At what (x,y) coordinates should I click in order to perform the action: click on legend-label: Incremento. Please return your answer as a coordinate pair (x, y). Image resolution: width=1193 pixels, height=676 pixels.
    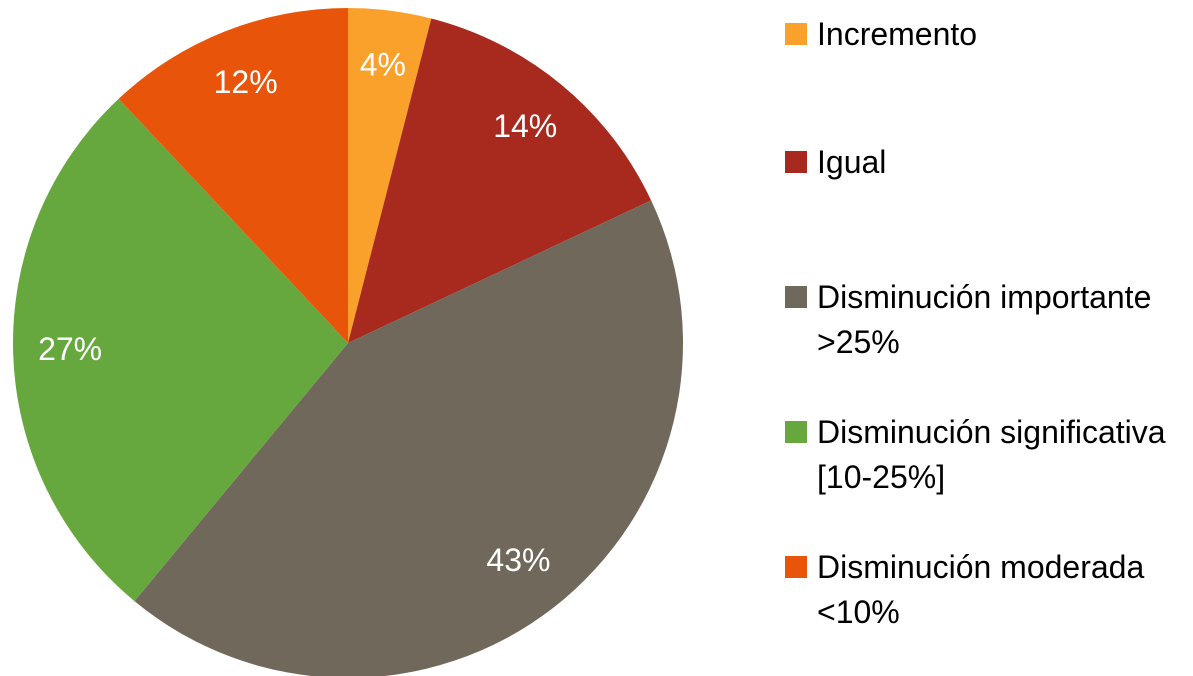
    Looking at the image, I should click on (897, 34).